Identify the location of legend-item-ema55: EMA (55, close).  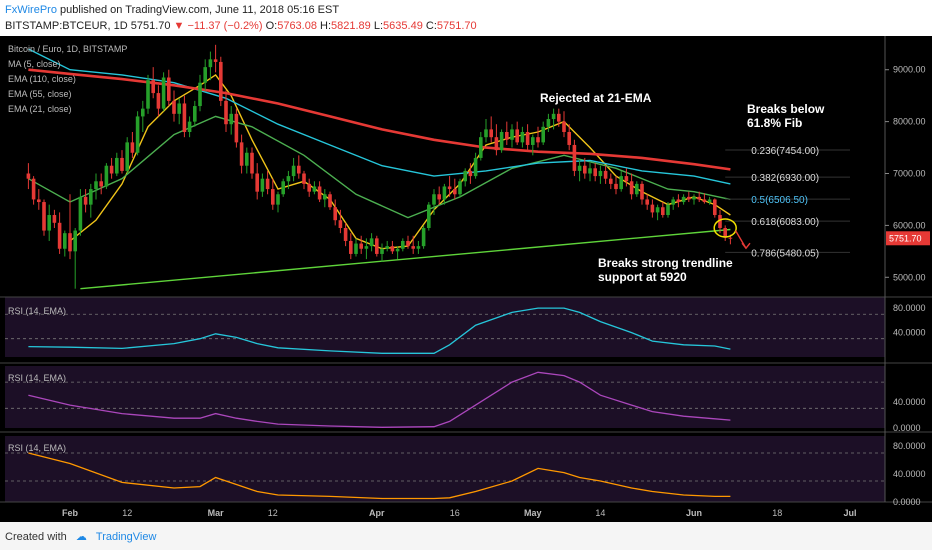
(40, 94).